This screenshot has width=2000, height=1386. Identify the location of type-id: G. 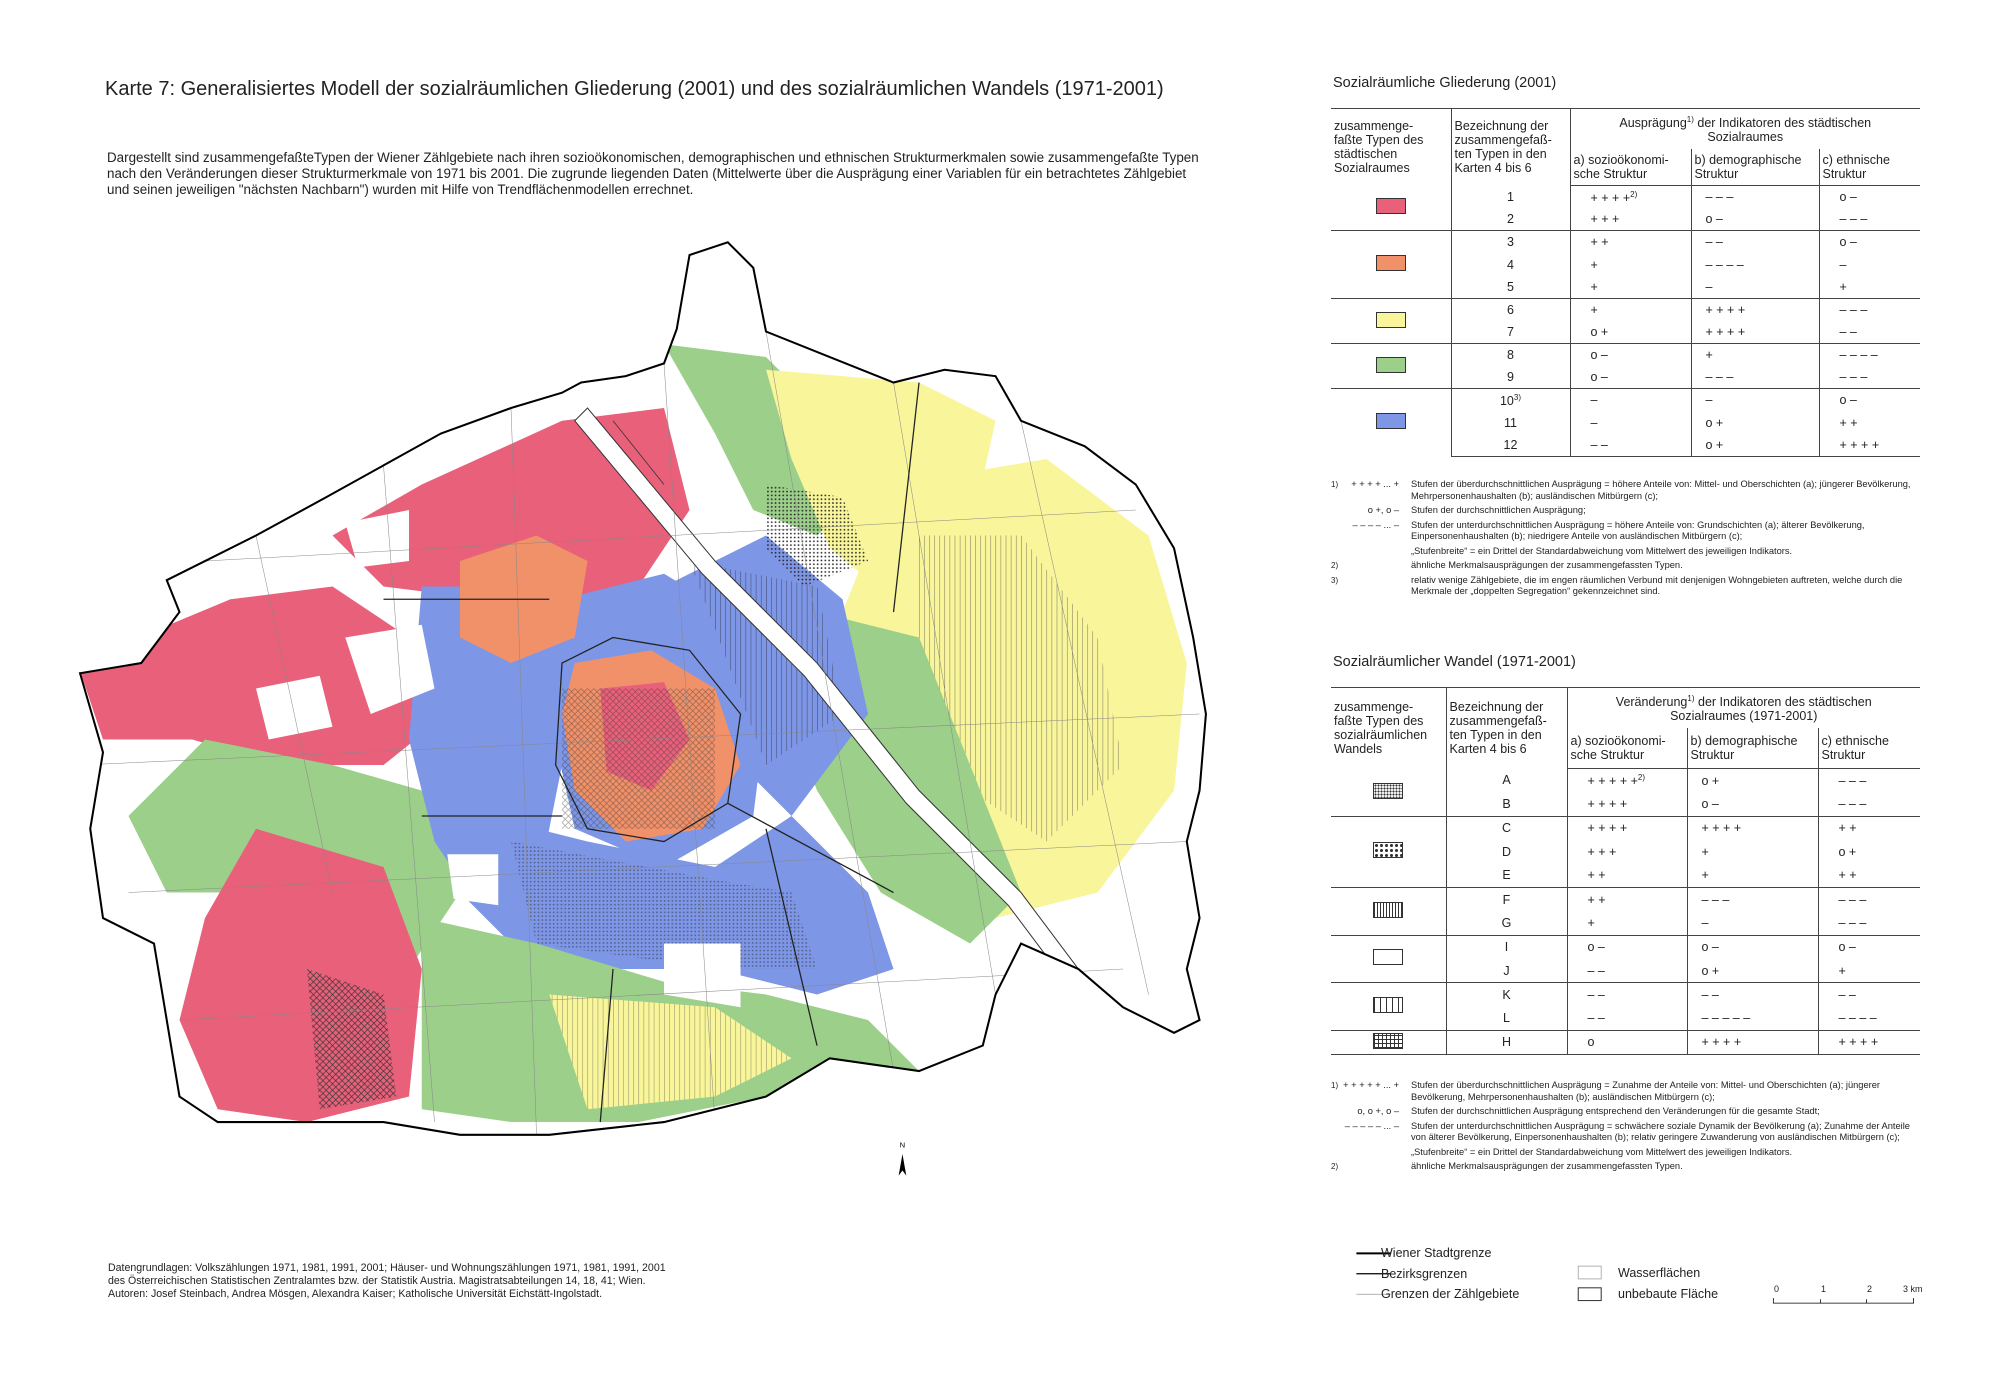
(1506, 923).